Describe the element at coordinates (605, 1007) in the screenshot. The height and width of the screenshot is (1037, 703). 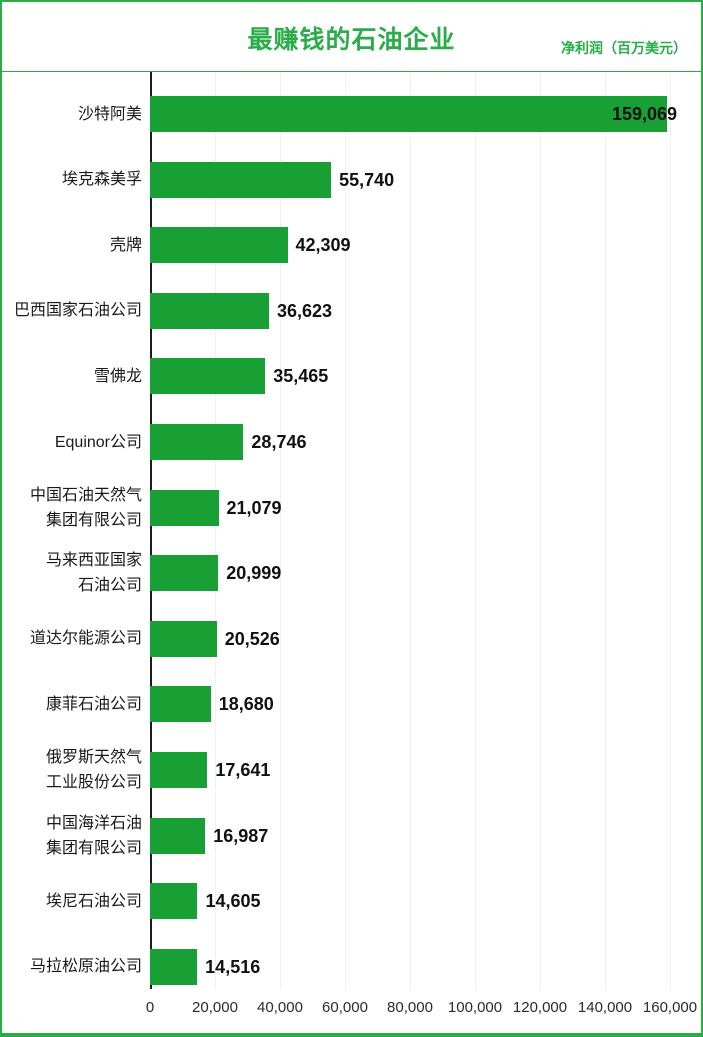
I see `x-axis-tick-label: 140,000` at that location.